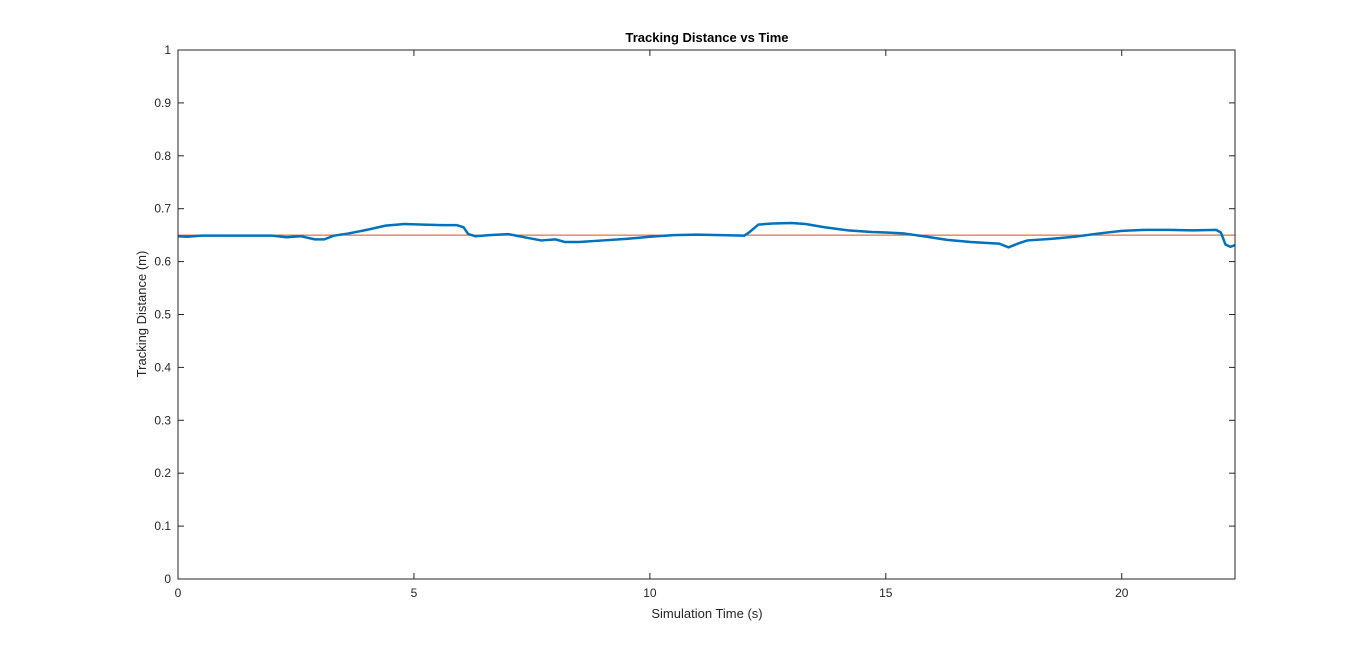 This screenshot has height=651, width=1366. What do you see at coordinates (162, 315) in the screenshot?
I see `y-tick-label: 0.5` at bounding box center [162, 315].